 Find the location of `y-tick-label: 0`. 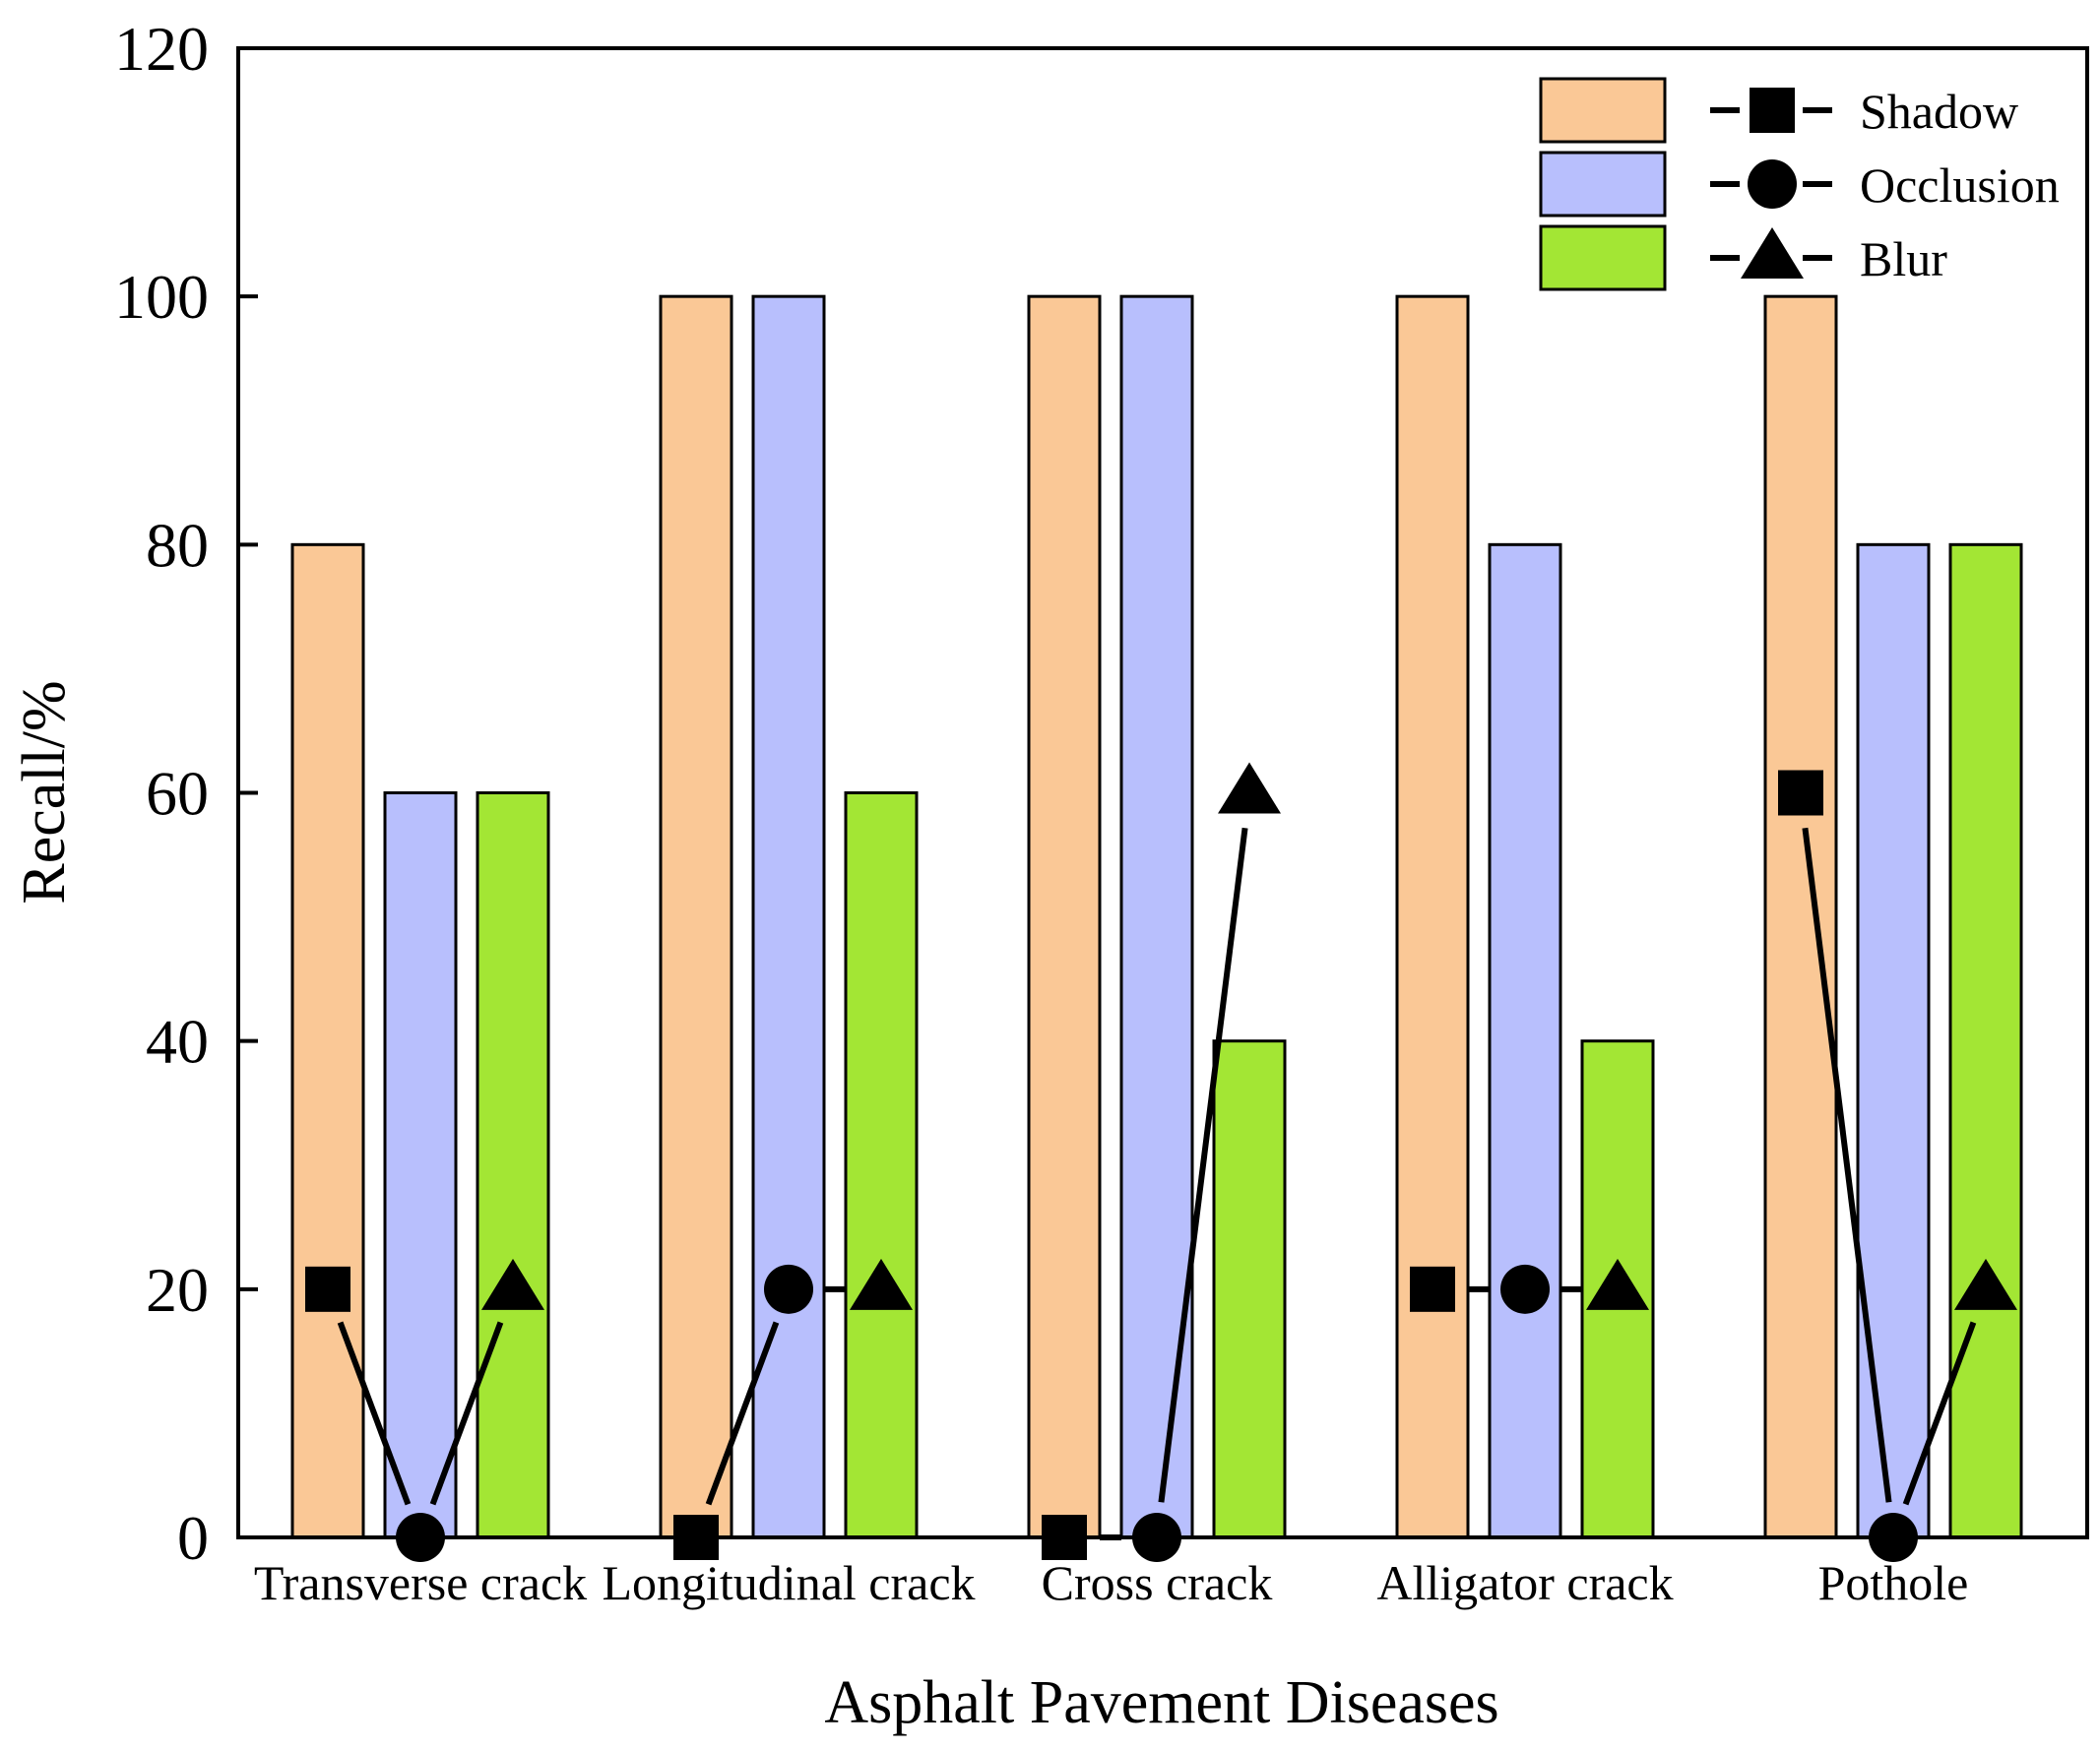

y-tick-label: 0 is located at coordinates (193, 1538).